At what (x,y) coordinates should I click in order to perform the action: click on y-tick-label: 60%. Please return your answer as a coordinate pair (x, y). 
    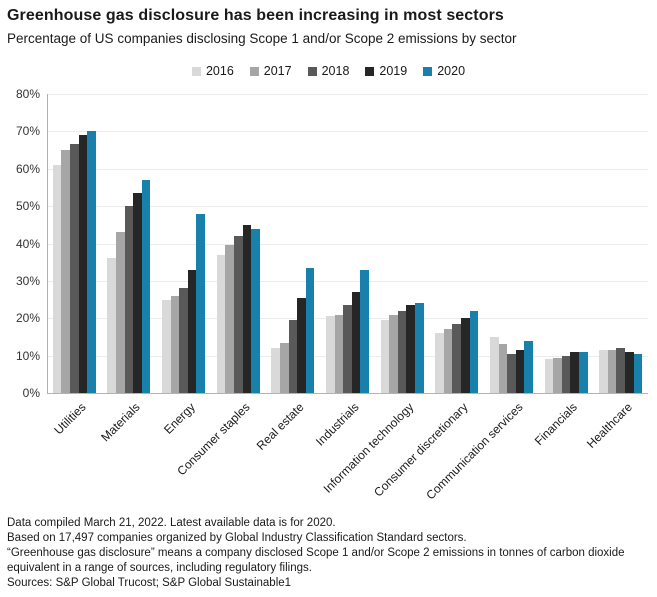
    Looking at the image, I should click on (27, 168).